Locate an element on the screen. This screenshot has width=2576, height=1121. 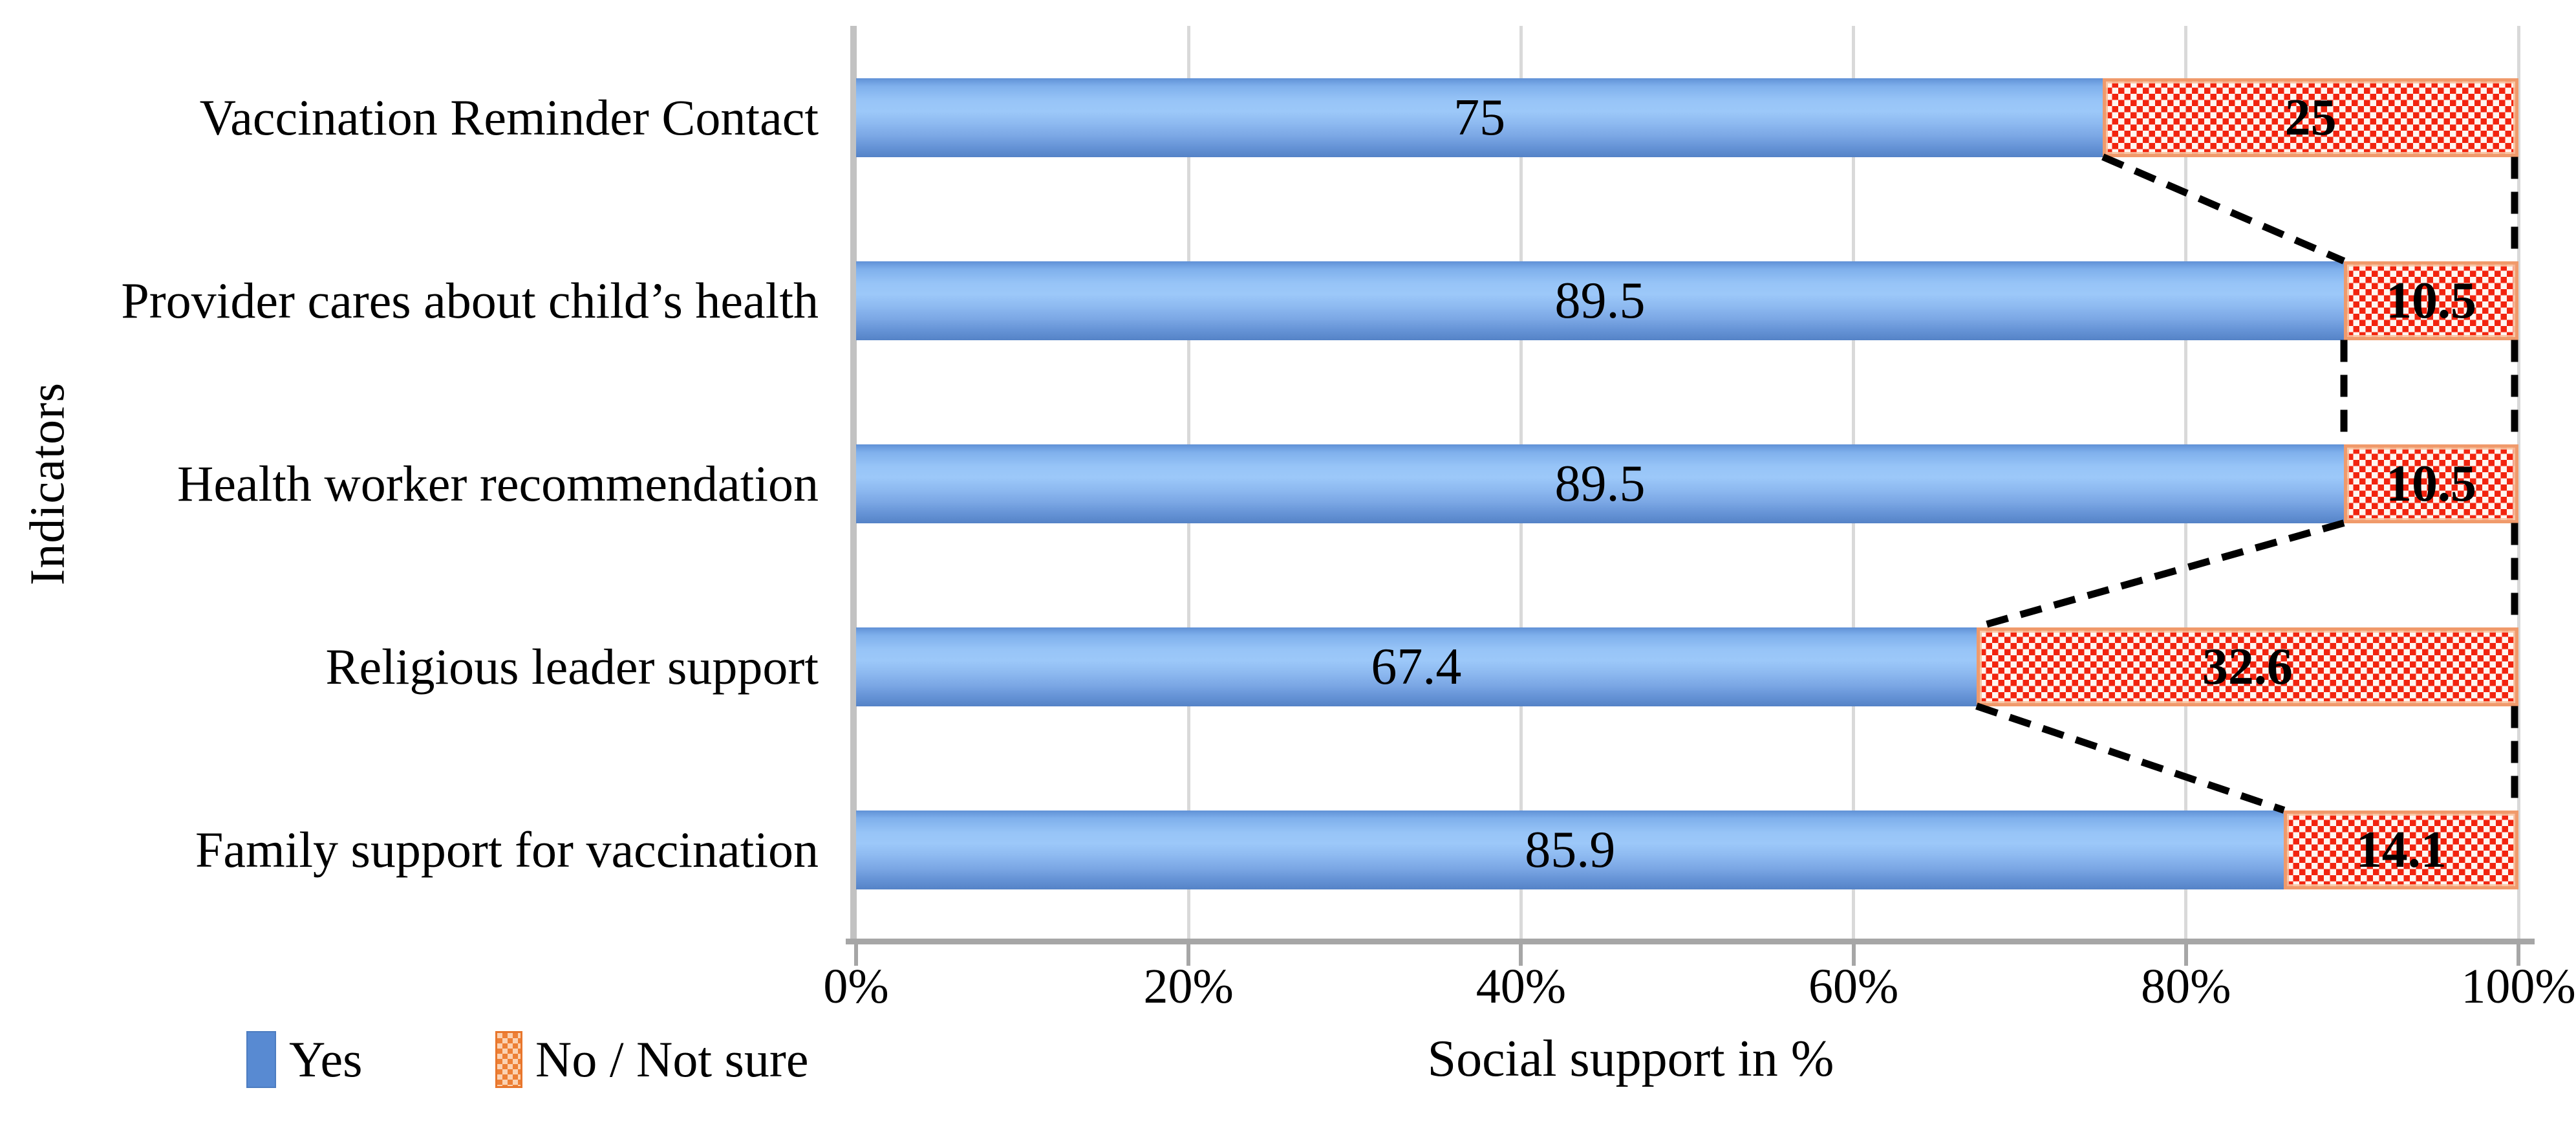
x-tick-label: 100% is located at coordinates (2518, 987).